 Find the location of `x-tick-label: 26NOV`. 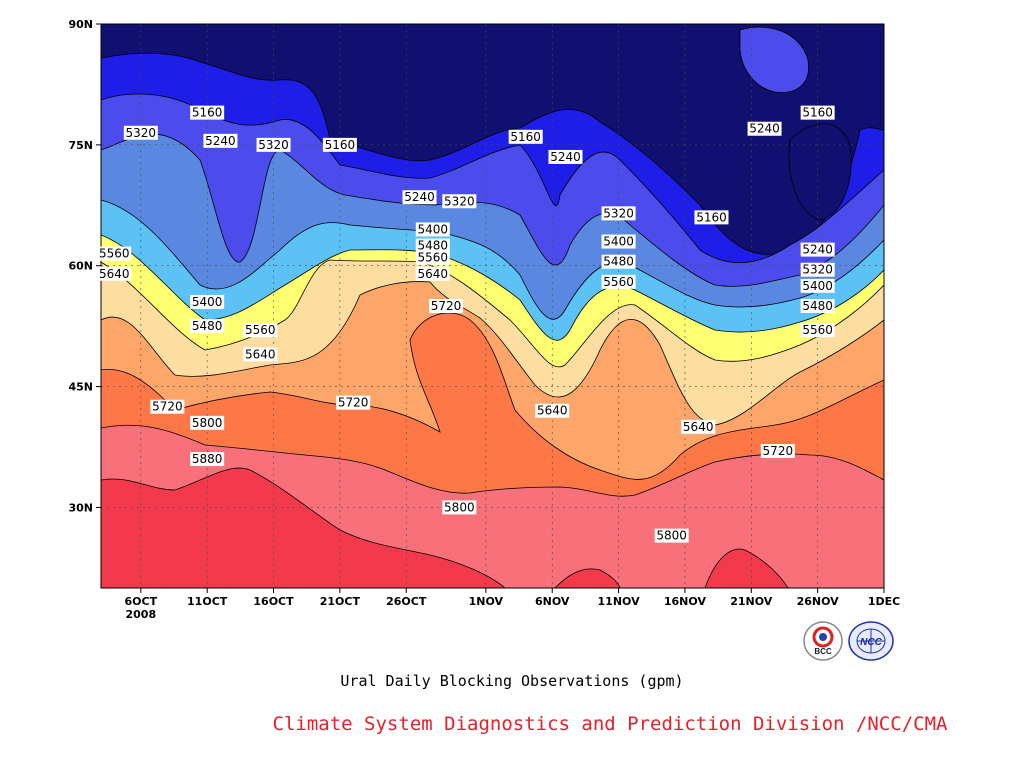

x-tick-label: 26NOV is located at coordinates (818, 601).